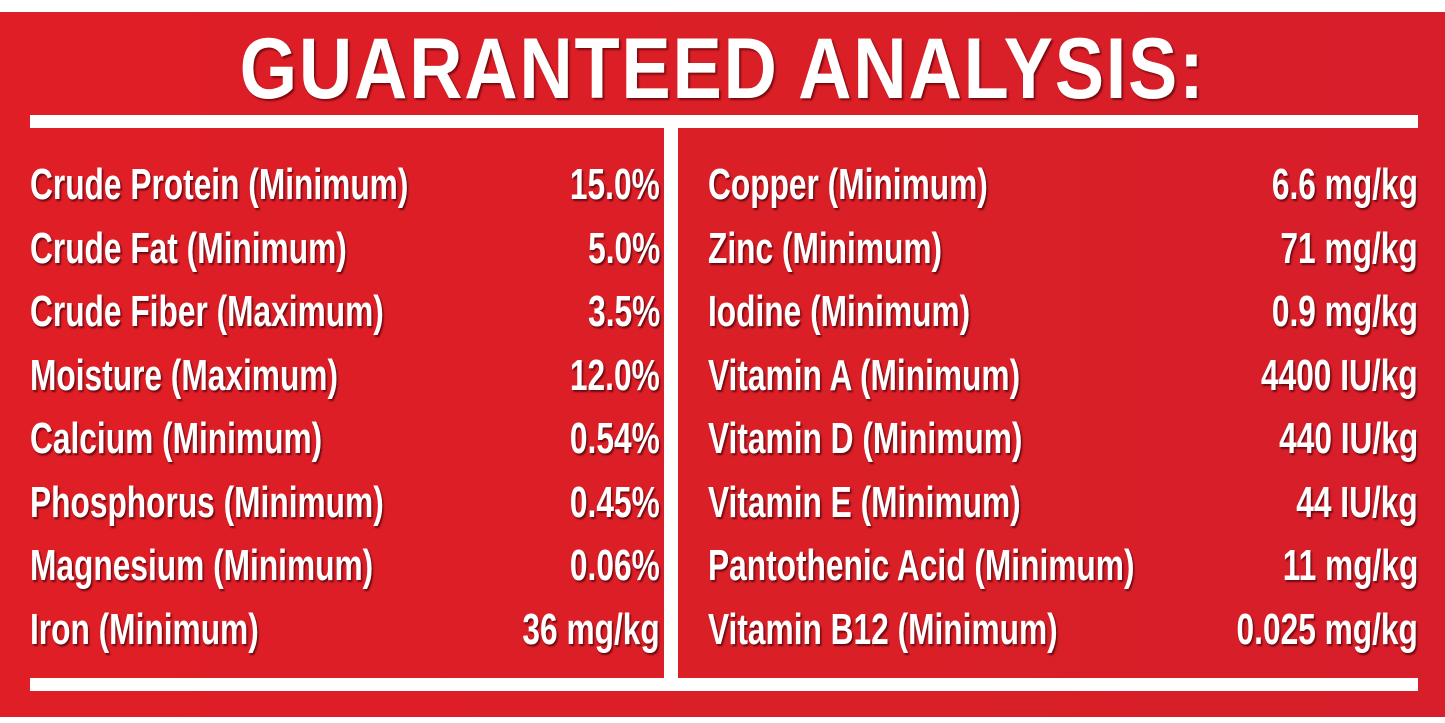 The height and width of the screenshot is (723, 1445). I want to click on nutrient-value: 440 IU/kg, so click(1348, 438).